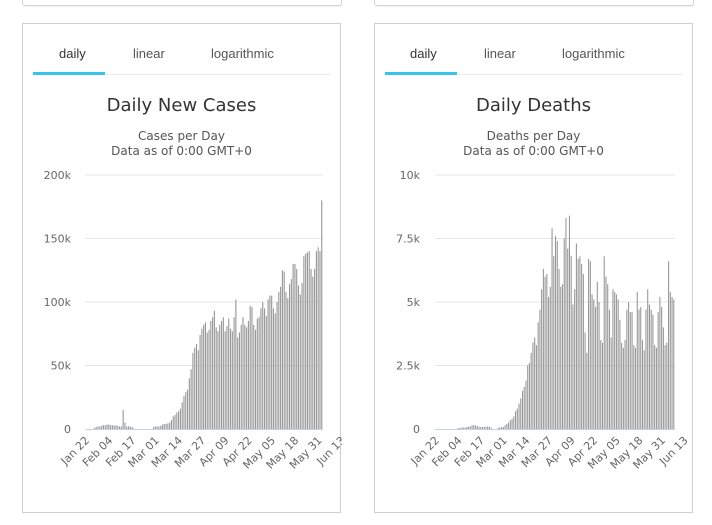  Describe the element at coordinates (533, 144) in the screenshot. I see `chart-subtitle: Deaths per Day Data as of 0:00 GMT+0` at that location.